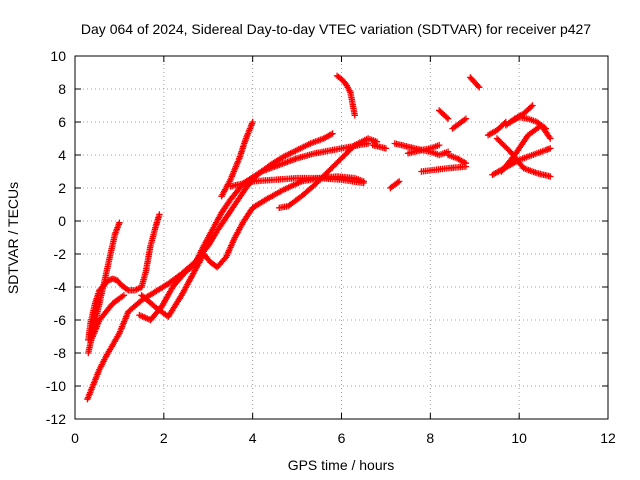 This screenshot has width=640, height=480. Describe the element at coordinates (164, 438) in the screenshot. I see `x-tick-label: 2` at that location.